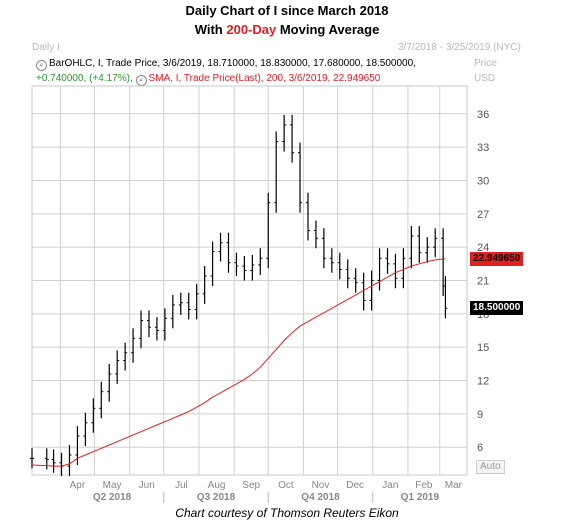 The height and width of the screenshot is (529, 574). I want to click on y-tick-label: 24, so click(483, 248).